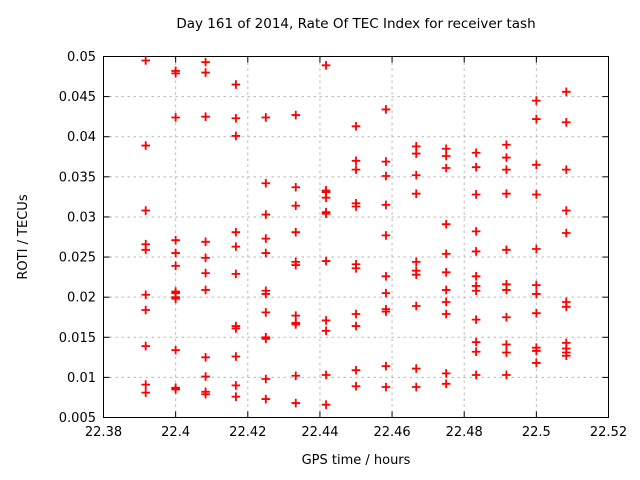 The width and height of the screenshot is (640, 480). What do you see at coordinates (77, 258) in the screenshot?
I see `y-tick-label: 0.025` at bounding box center [77, 258].